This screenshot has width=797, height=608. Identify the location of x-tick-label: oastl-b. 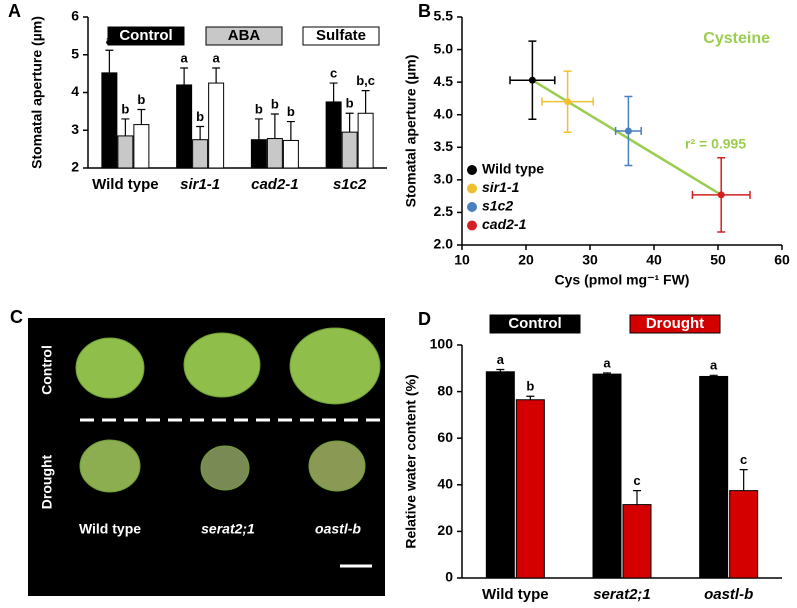
(728, 594).